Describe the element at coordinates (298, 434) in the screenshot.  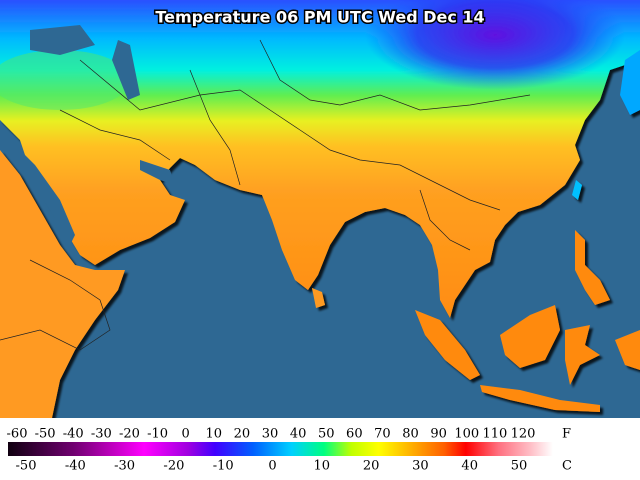
I see `fahrenheit-label: 40` at that location.